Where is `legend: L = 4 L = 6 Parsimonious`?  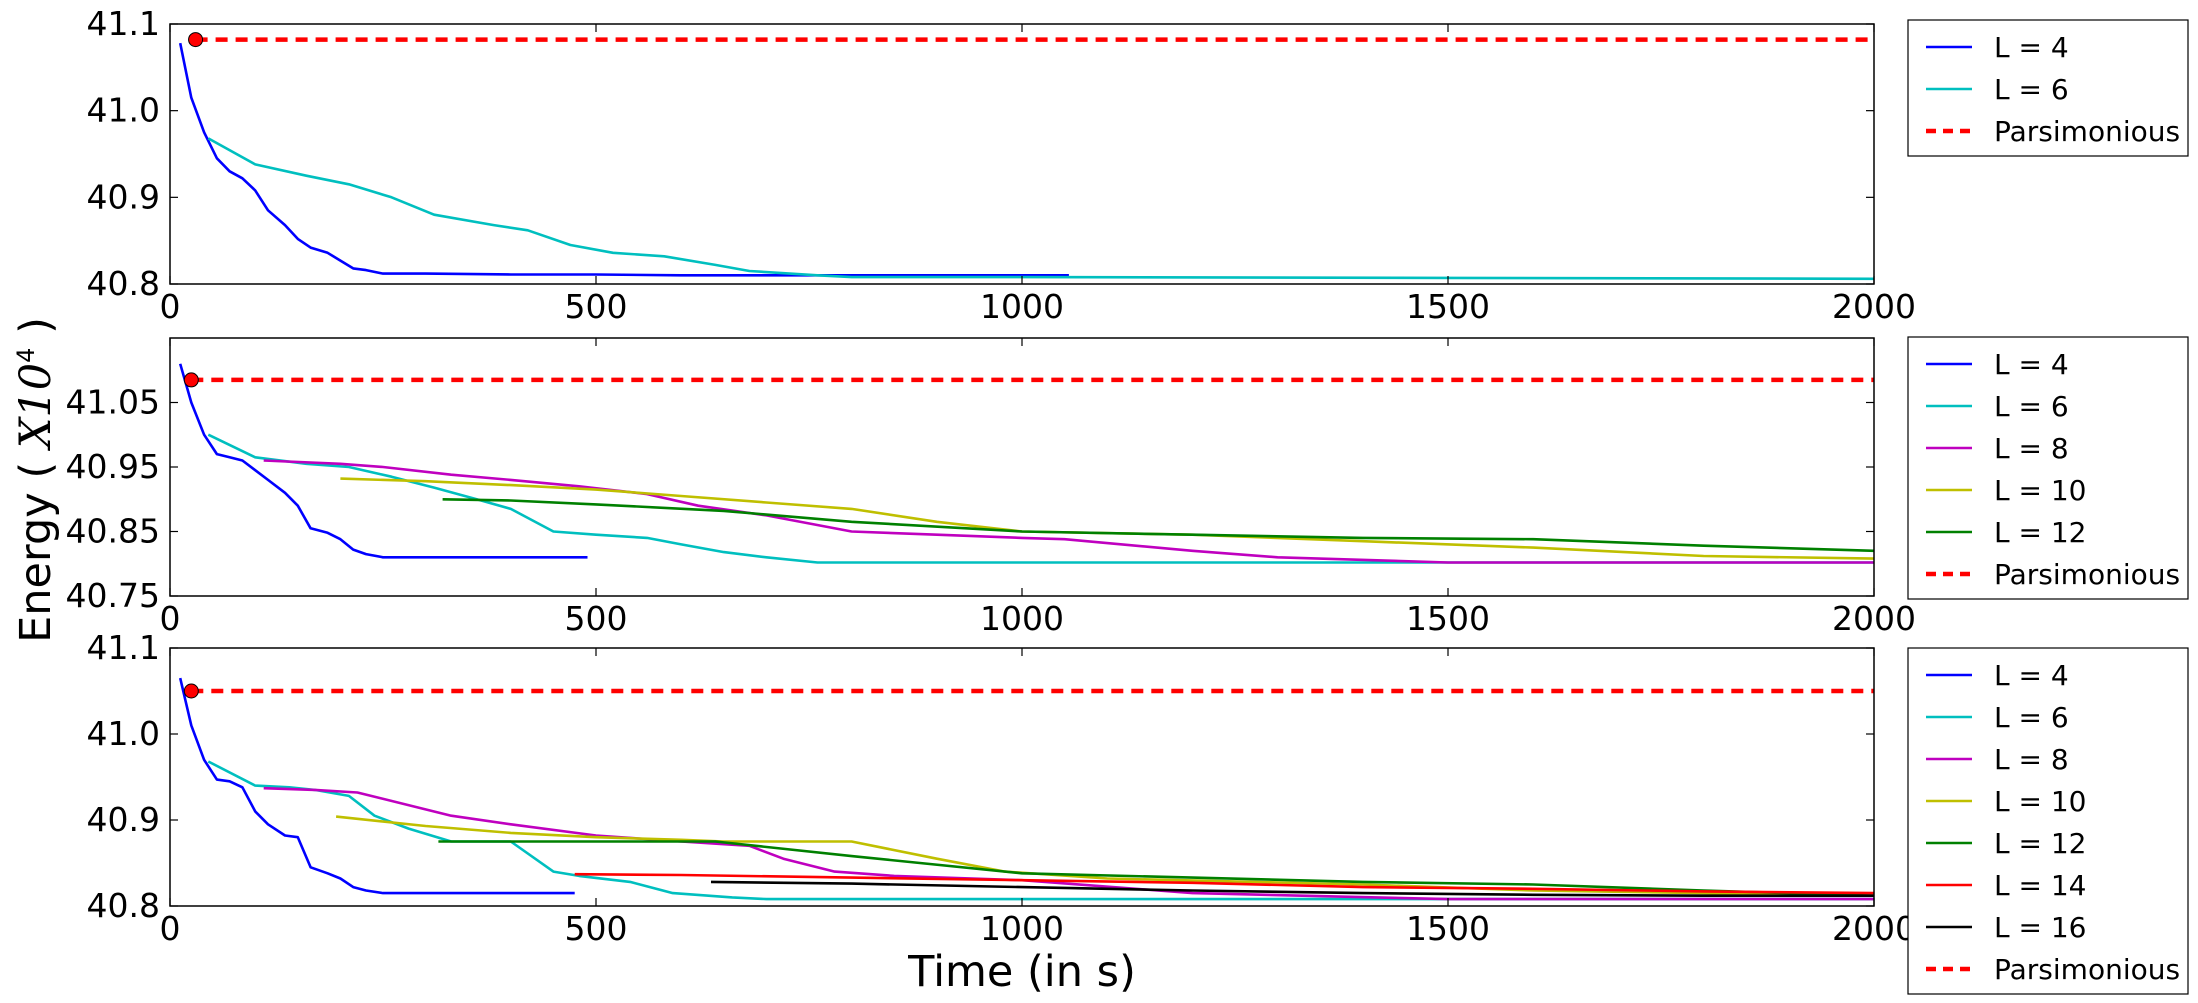
legend: L = 4 L = 6 Parsimonious is located at coordinates (2048, 88).